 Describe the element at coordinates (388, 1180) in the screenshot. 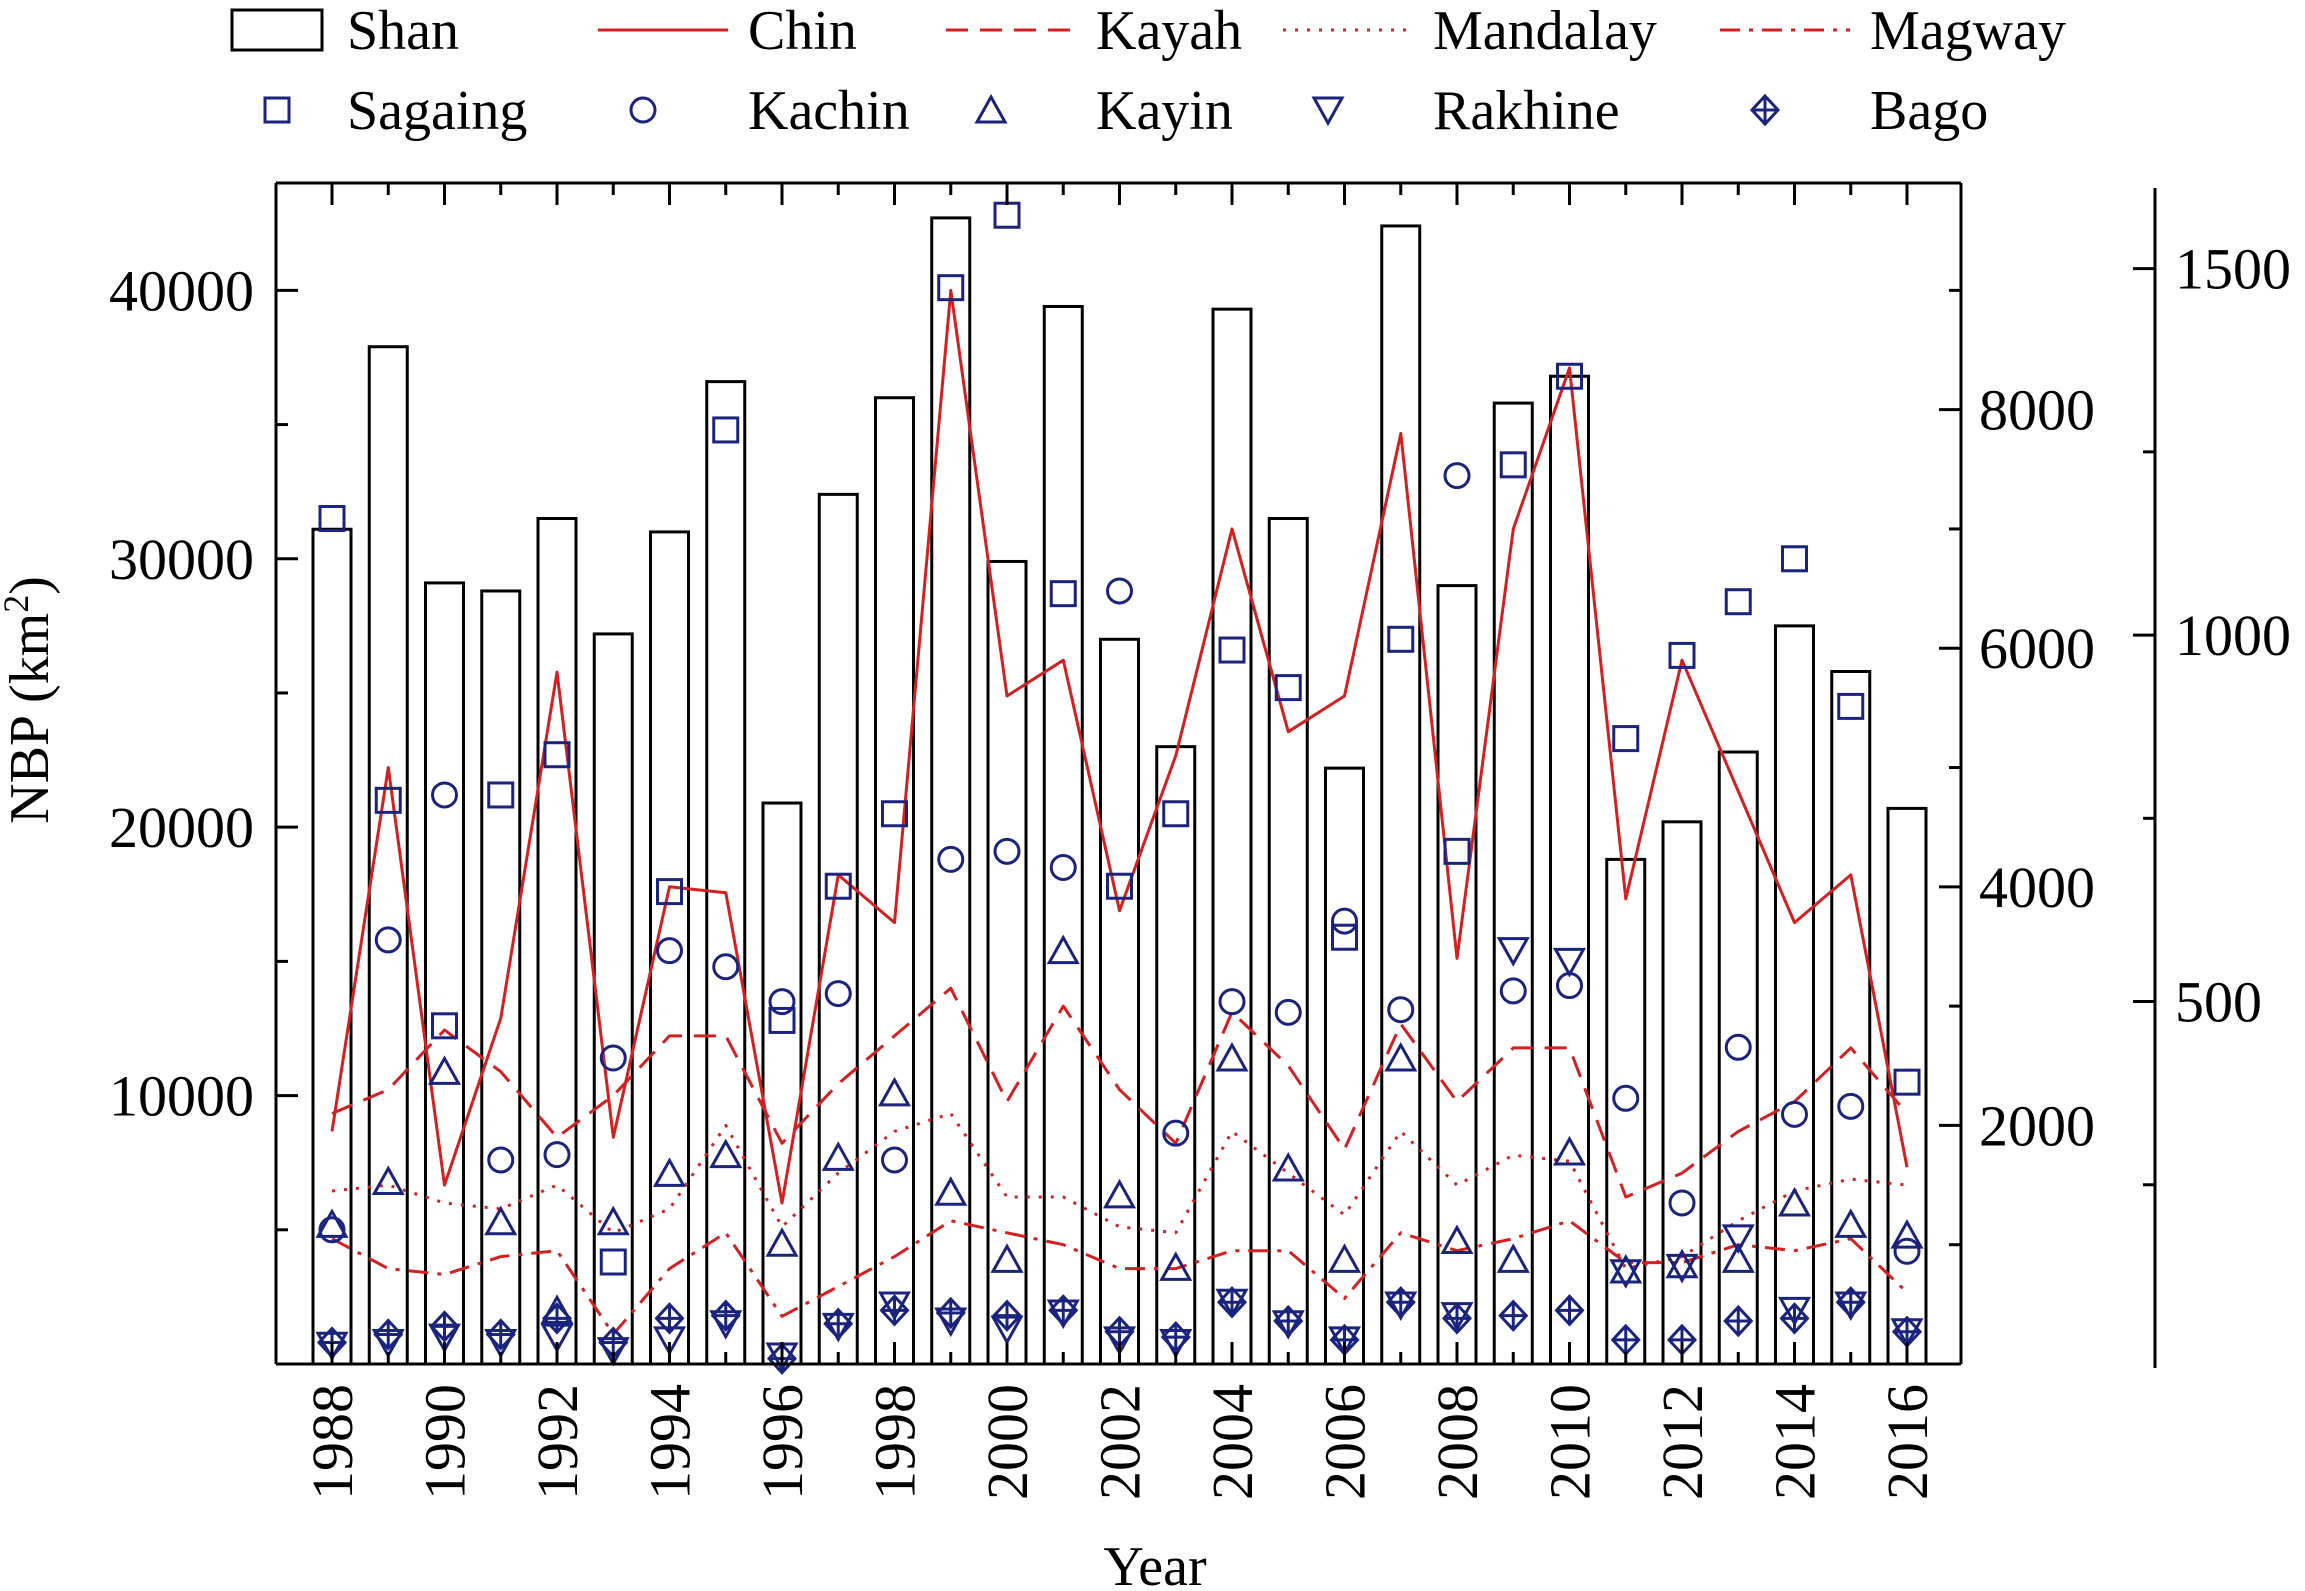

I see `point-kayin-1989` at that location.